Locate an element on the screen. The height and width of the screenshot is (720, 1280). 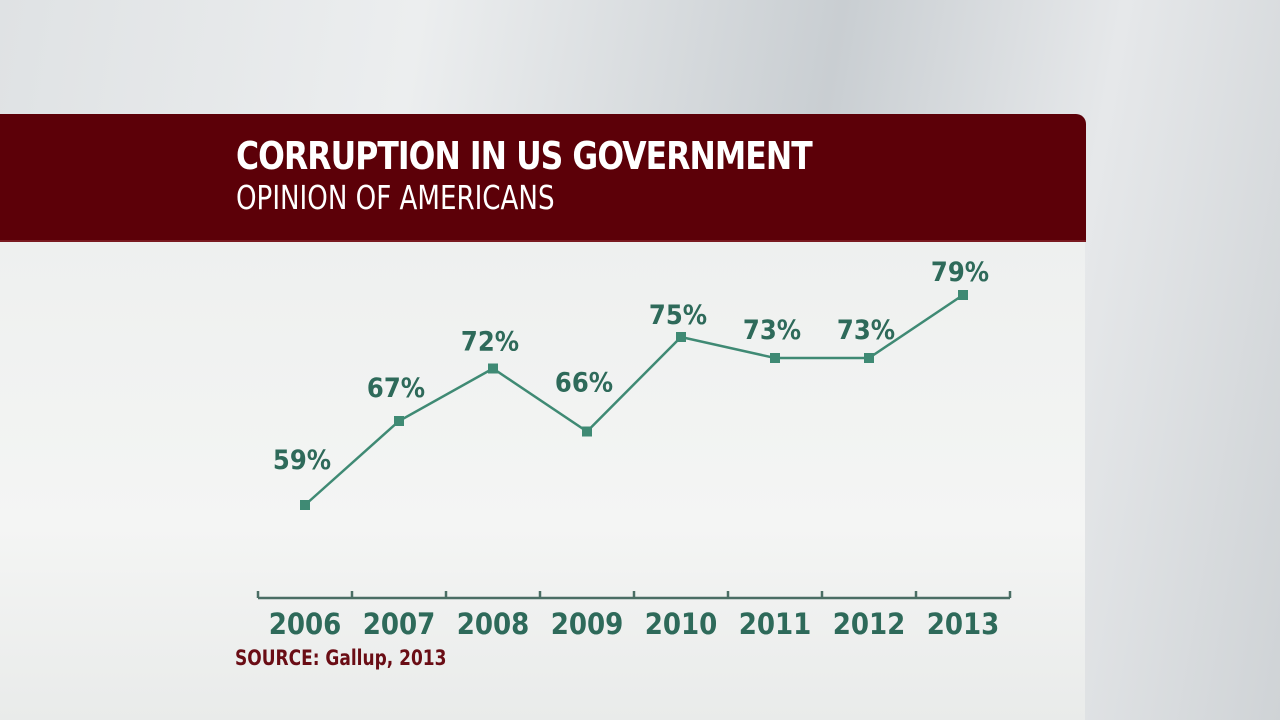
x-tick-label: 2011 is located at coordinates (775, 624).